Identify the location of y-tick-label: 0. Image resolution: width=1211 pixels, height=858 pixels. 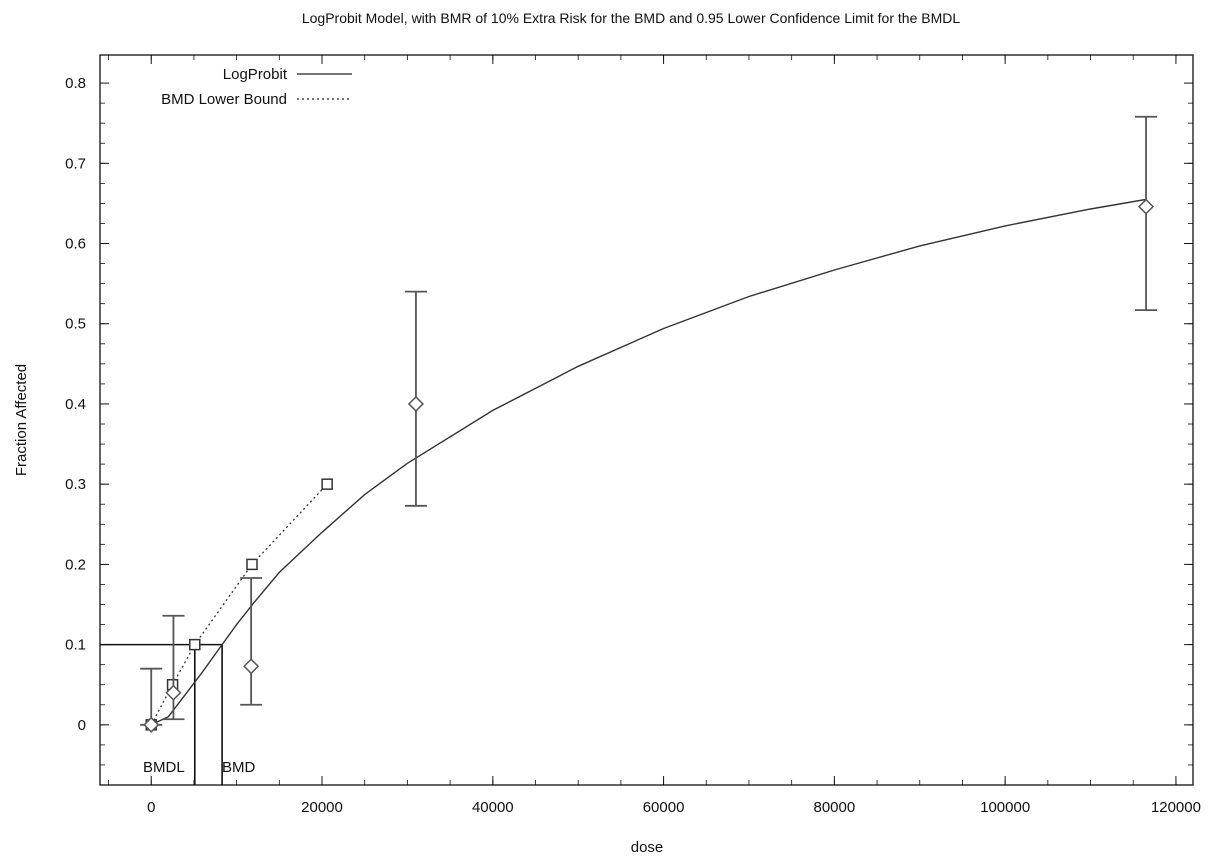
(82, 725).